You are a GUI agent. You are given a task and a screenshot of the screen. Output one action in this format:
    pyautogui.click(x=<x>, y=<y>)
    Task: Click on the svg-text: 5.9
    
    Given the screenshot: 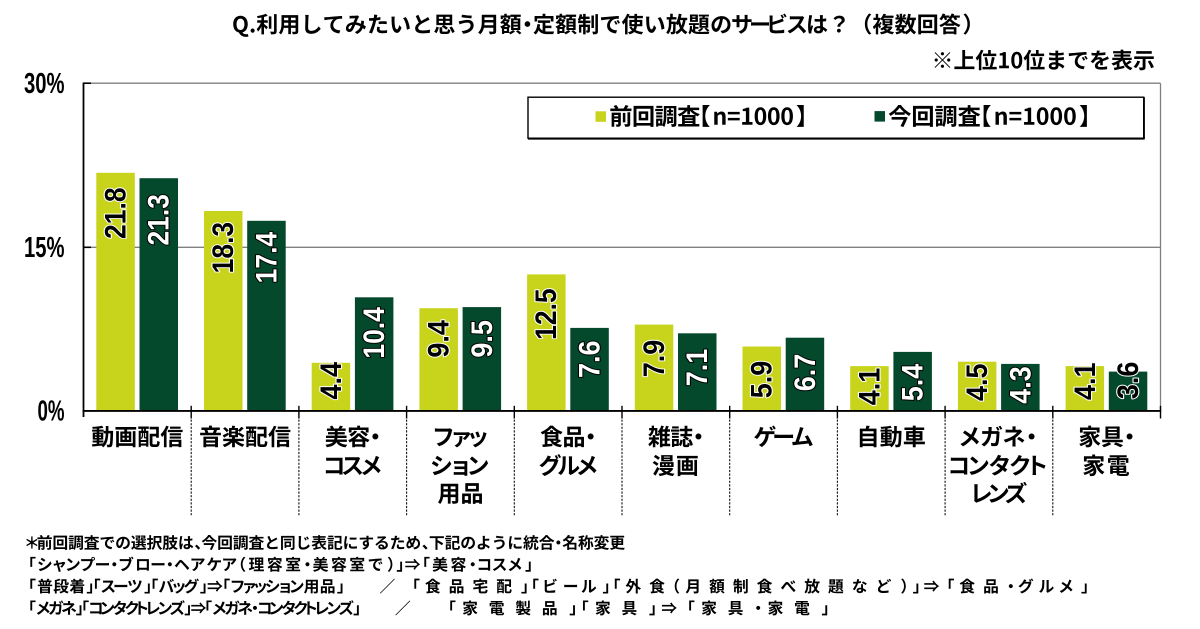 What is the action you would take?
    pyautogui.click(x=762, y=380)
    